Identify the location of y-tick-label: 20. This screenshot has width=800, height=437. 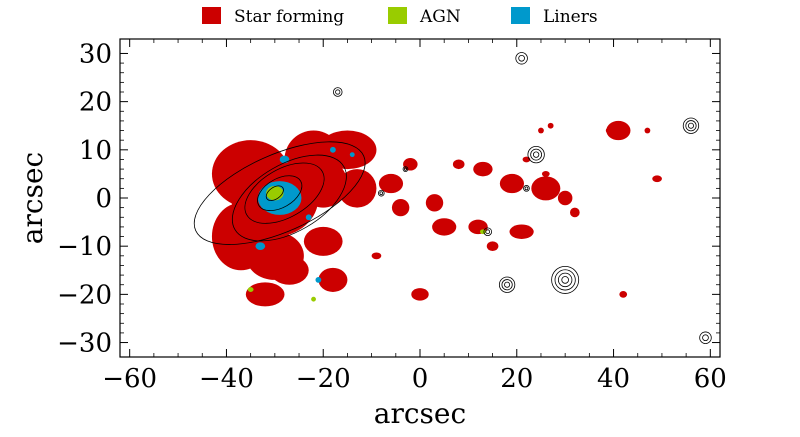
(95, 103).